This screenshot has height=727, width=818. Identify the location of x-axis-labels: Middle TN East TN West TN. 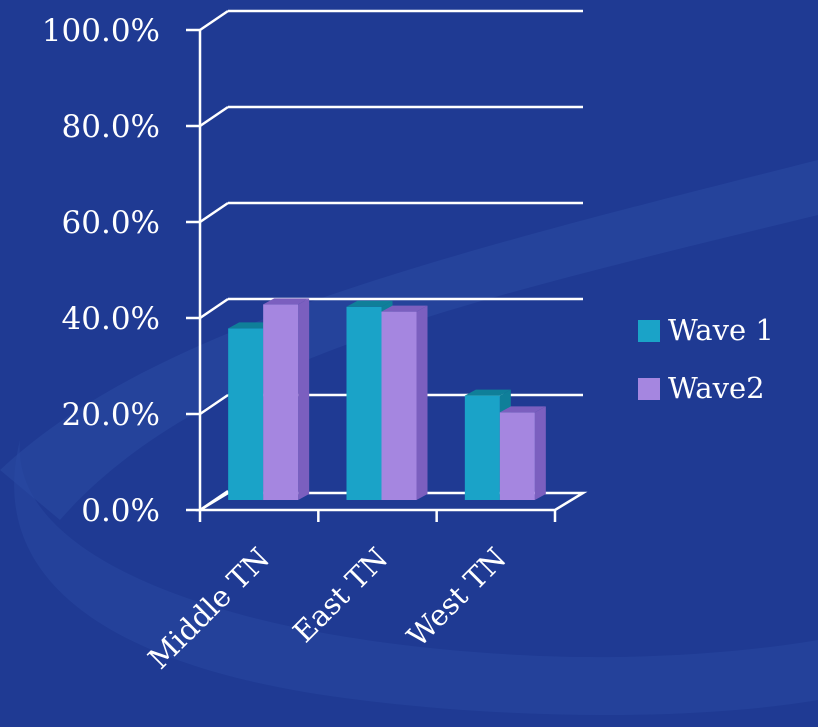
(326, 608).